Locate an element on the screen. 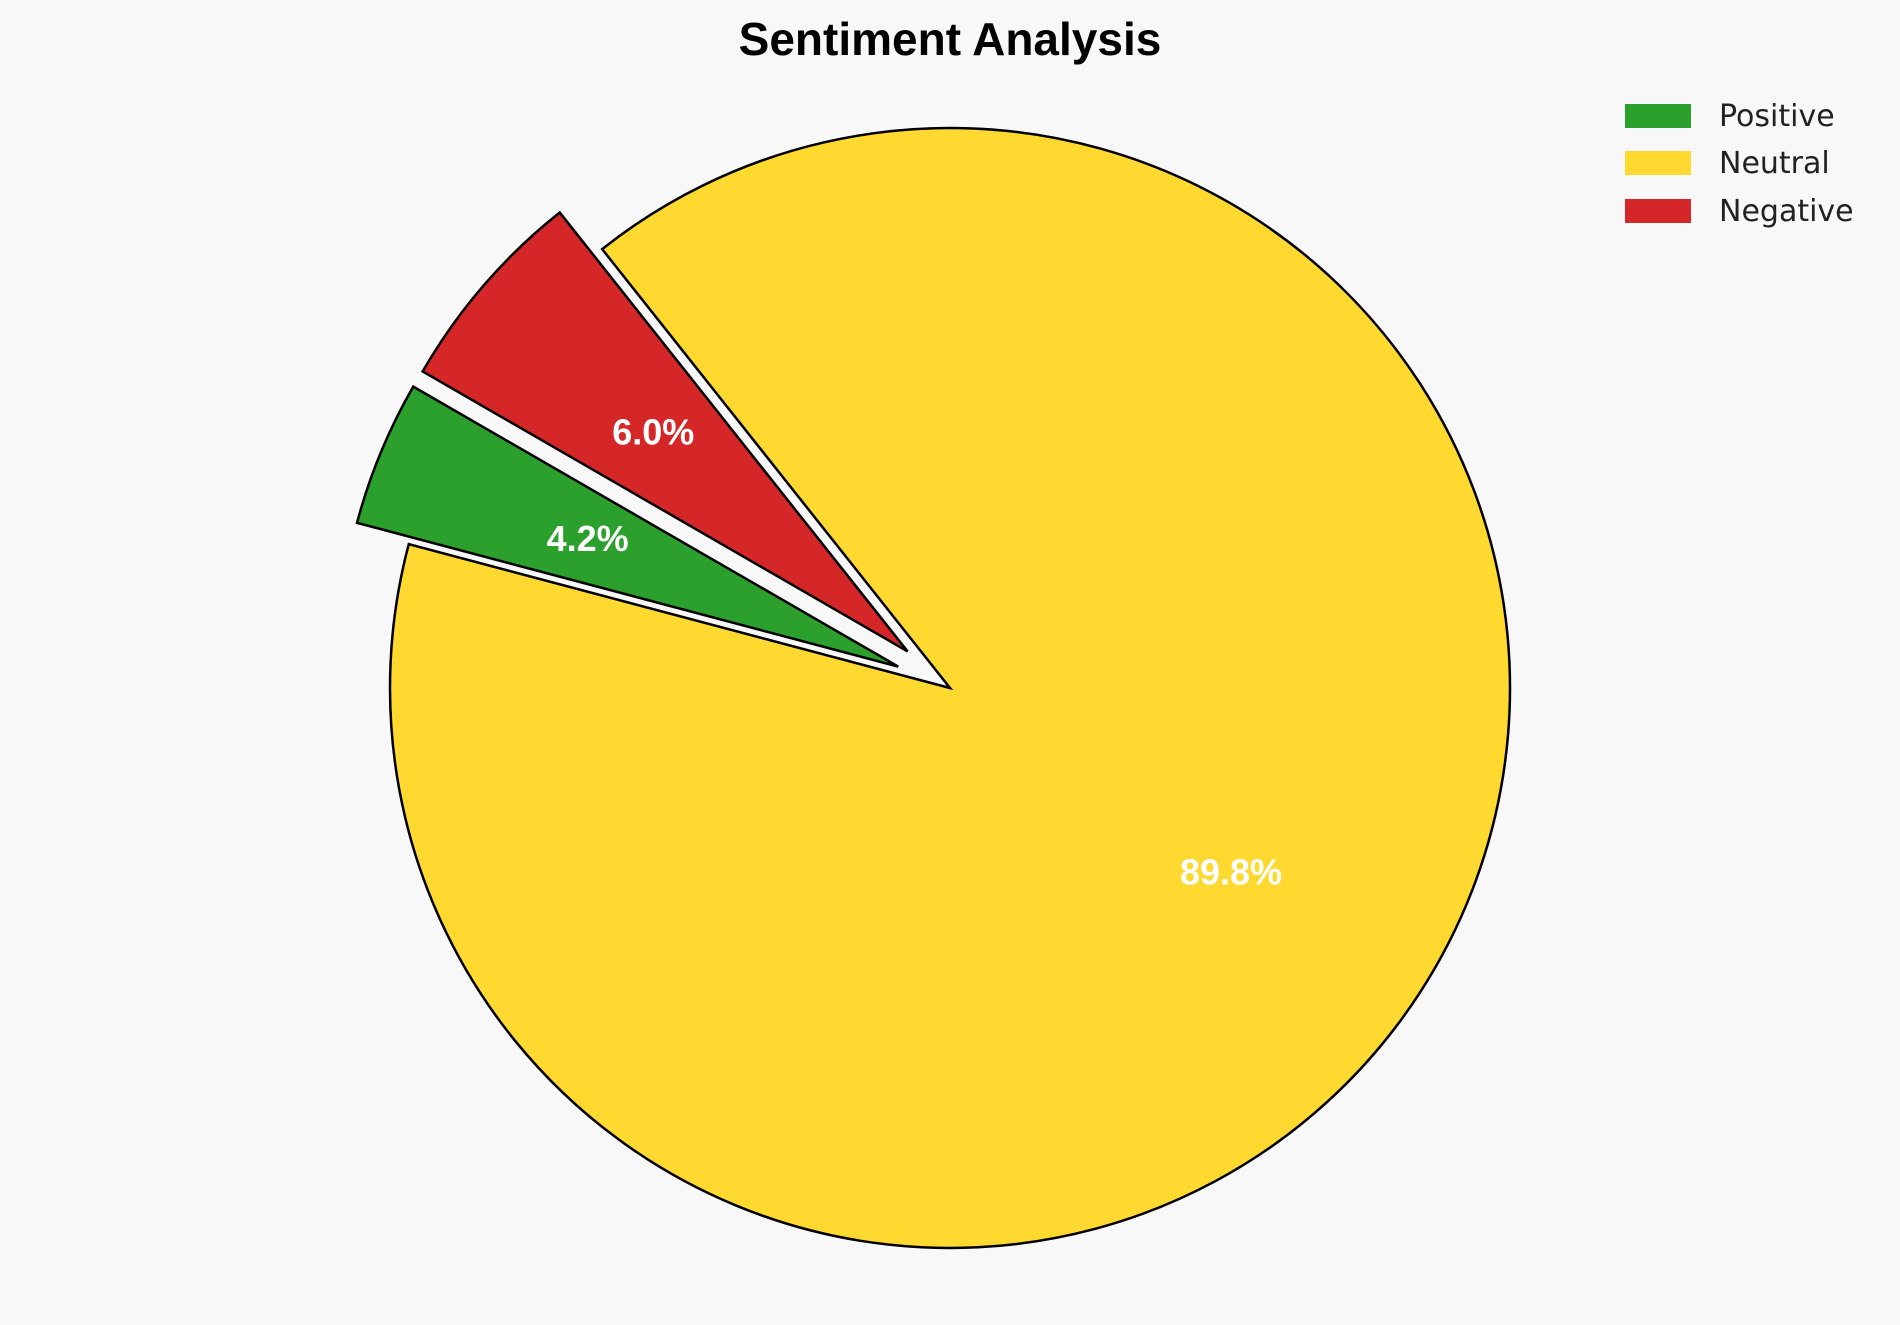  pie-slice-negative is located at coordinates (664, 431).